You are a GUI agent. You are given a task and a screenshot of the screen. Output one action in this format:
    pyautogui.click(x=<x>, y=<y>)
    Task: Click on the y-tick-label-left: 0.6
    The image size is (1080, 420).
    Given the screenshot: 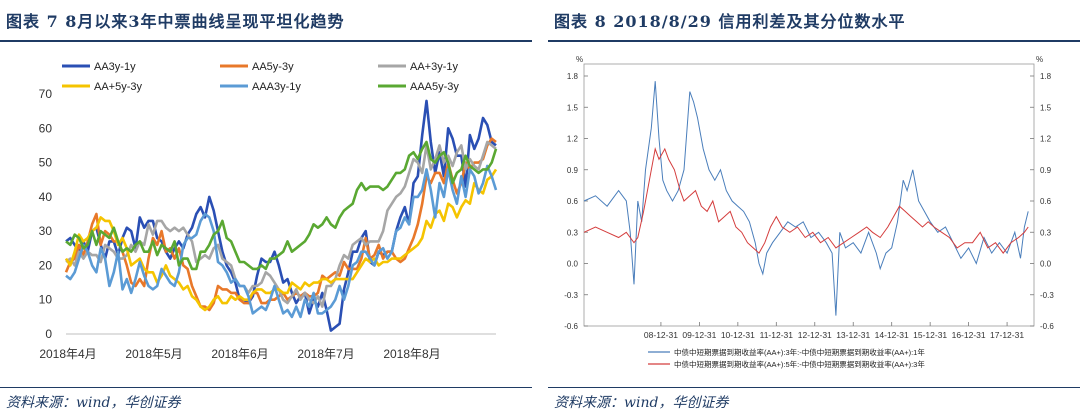 What is the action you would take?
    pyautogui.click(x=573, y=201)
    